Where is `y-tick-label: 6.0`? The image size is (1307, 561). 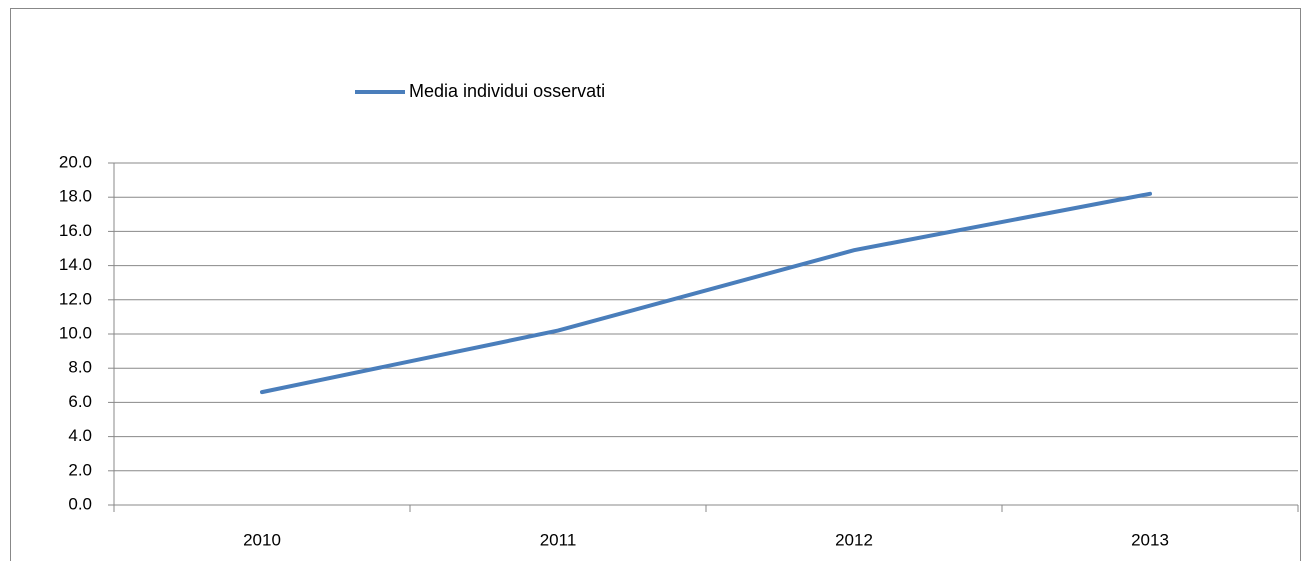 y-tick-label: 6.0 is located at coordinates (80, 401).